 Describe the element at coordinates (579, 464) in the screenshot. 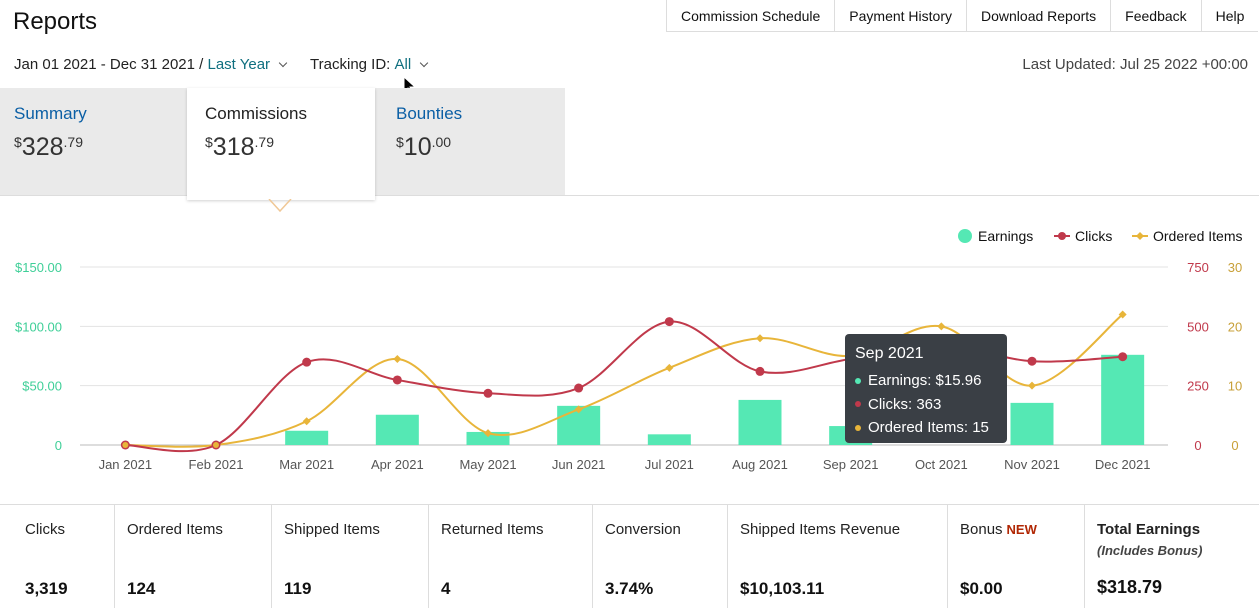

I see `x-tick-label: Jun 2021` at that location.